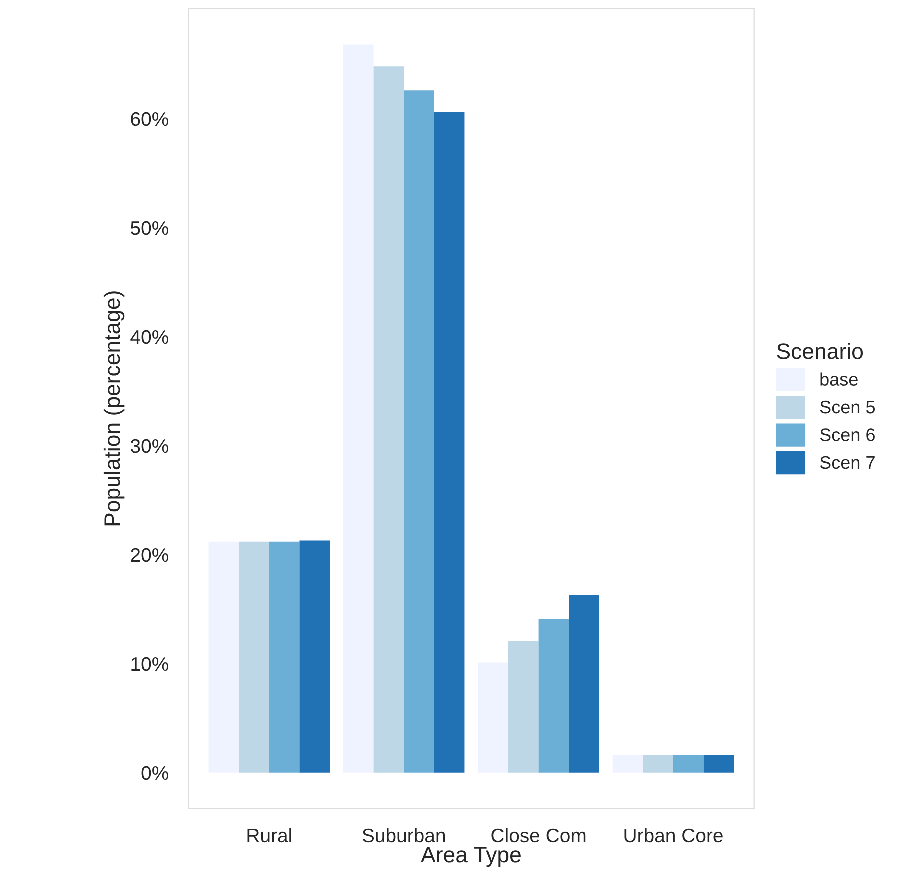 This screenshot has height=884, width=898. What do you see at coordinates (150, 664) in the screenshot?
I see `y-tick-label: 10%` at bounding box center [150, 664].